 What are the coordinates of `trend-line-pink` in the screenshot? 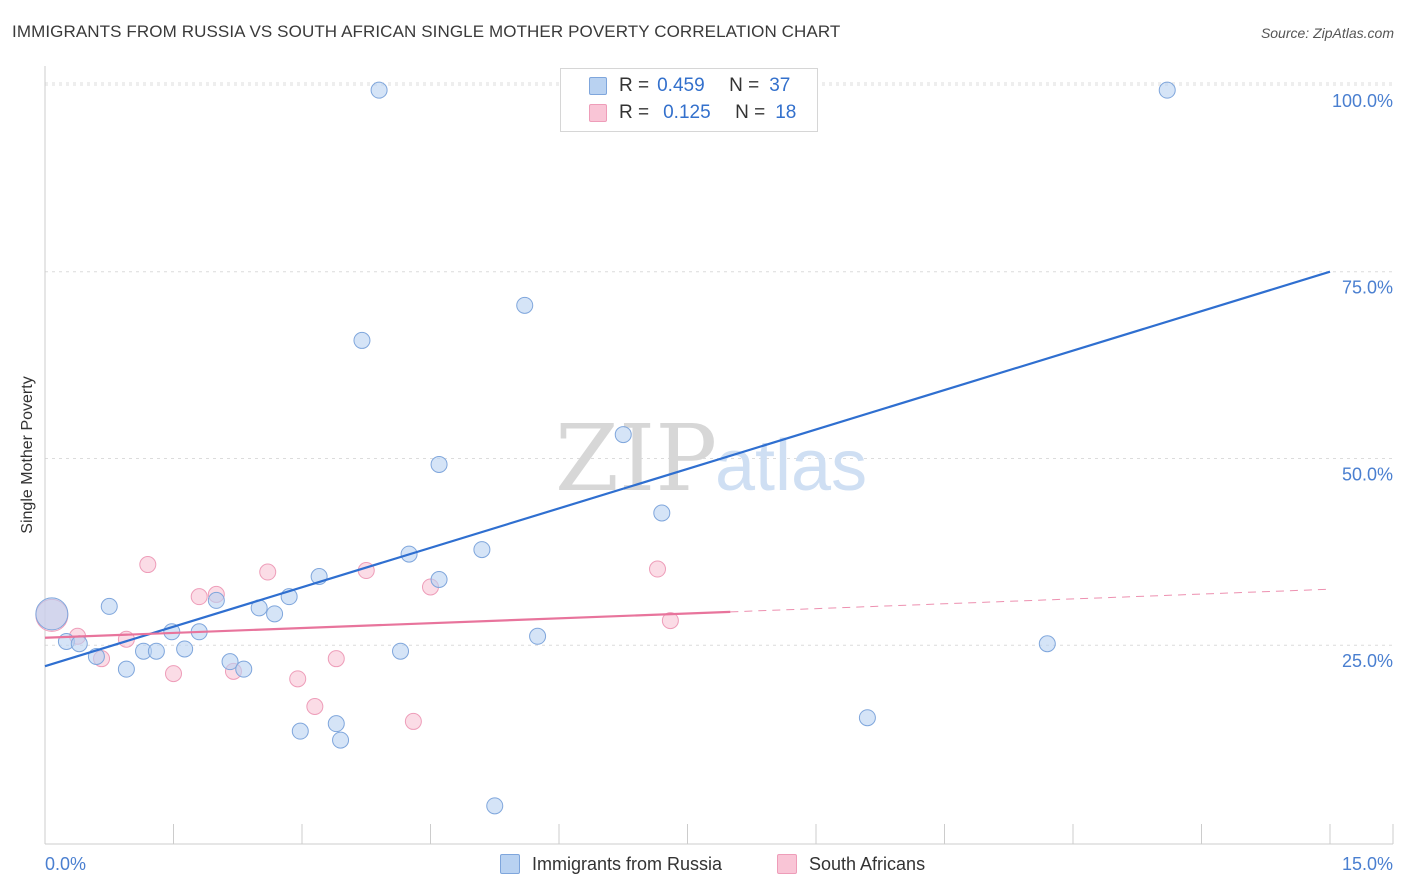 It's located at (387, 624).